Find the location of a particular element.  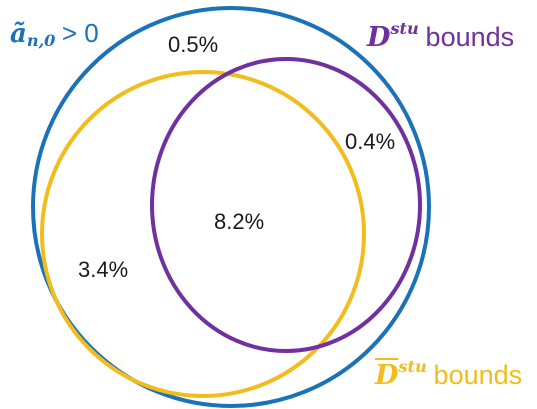

purple-set-label: Dstu bounds is located at coordinates (441, 36).